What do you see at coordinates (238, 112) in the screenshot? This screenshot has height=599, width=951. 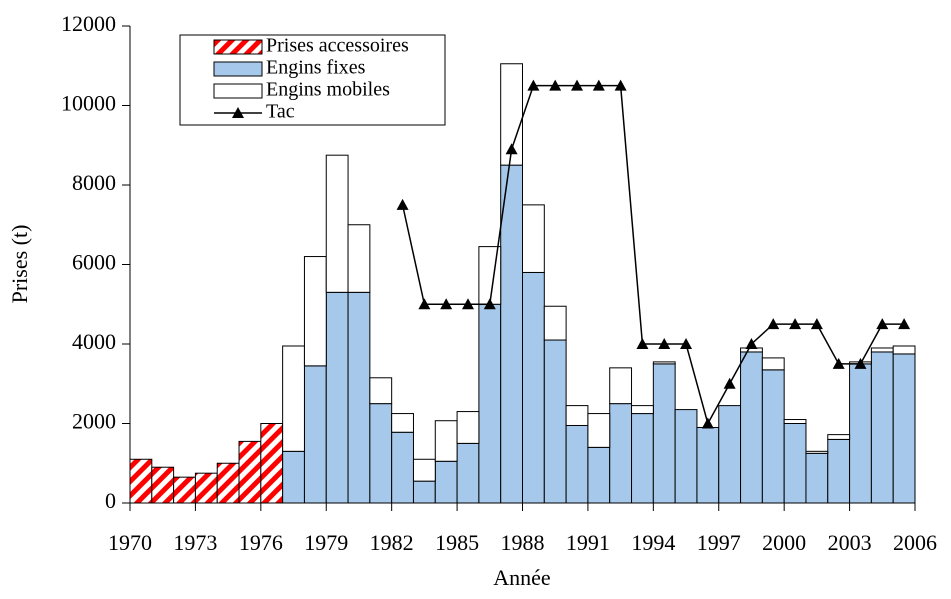 I see `legend-marker` at bounding box center [238, 112].